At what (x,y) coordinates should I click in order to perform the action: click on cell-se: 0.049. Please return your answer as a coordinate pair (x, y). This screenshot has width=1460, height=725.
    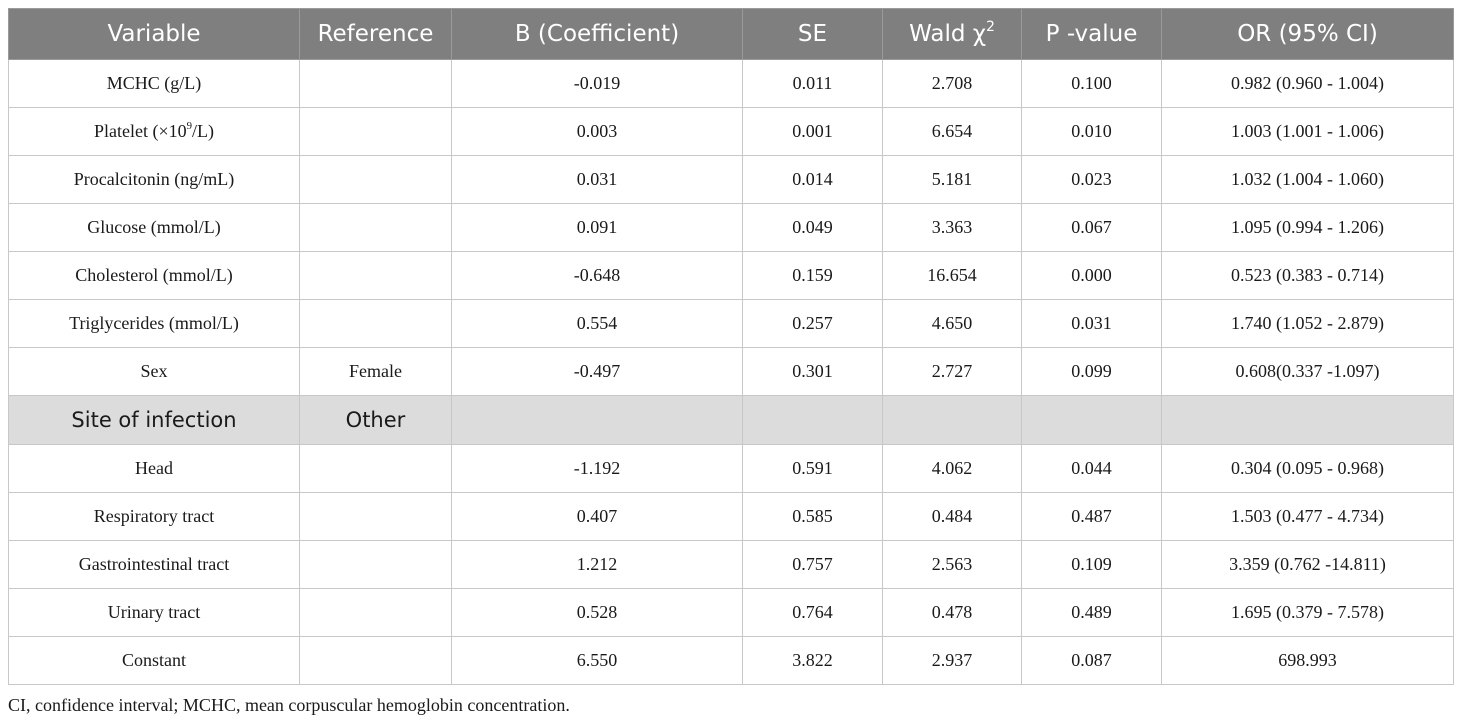
    Looking at the image, I should click on (812, 227).